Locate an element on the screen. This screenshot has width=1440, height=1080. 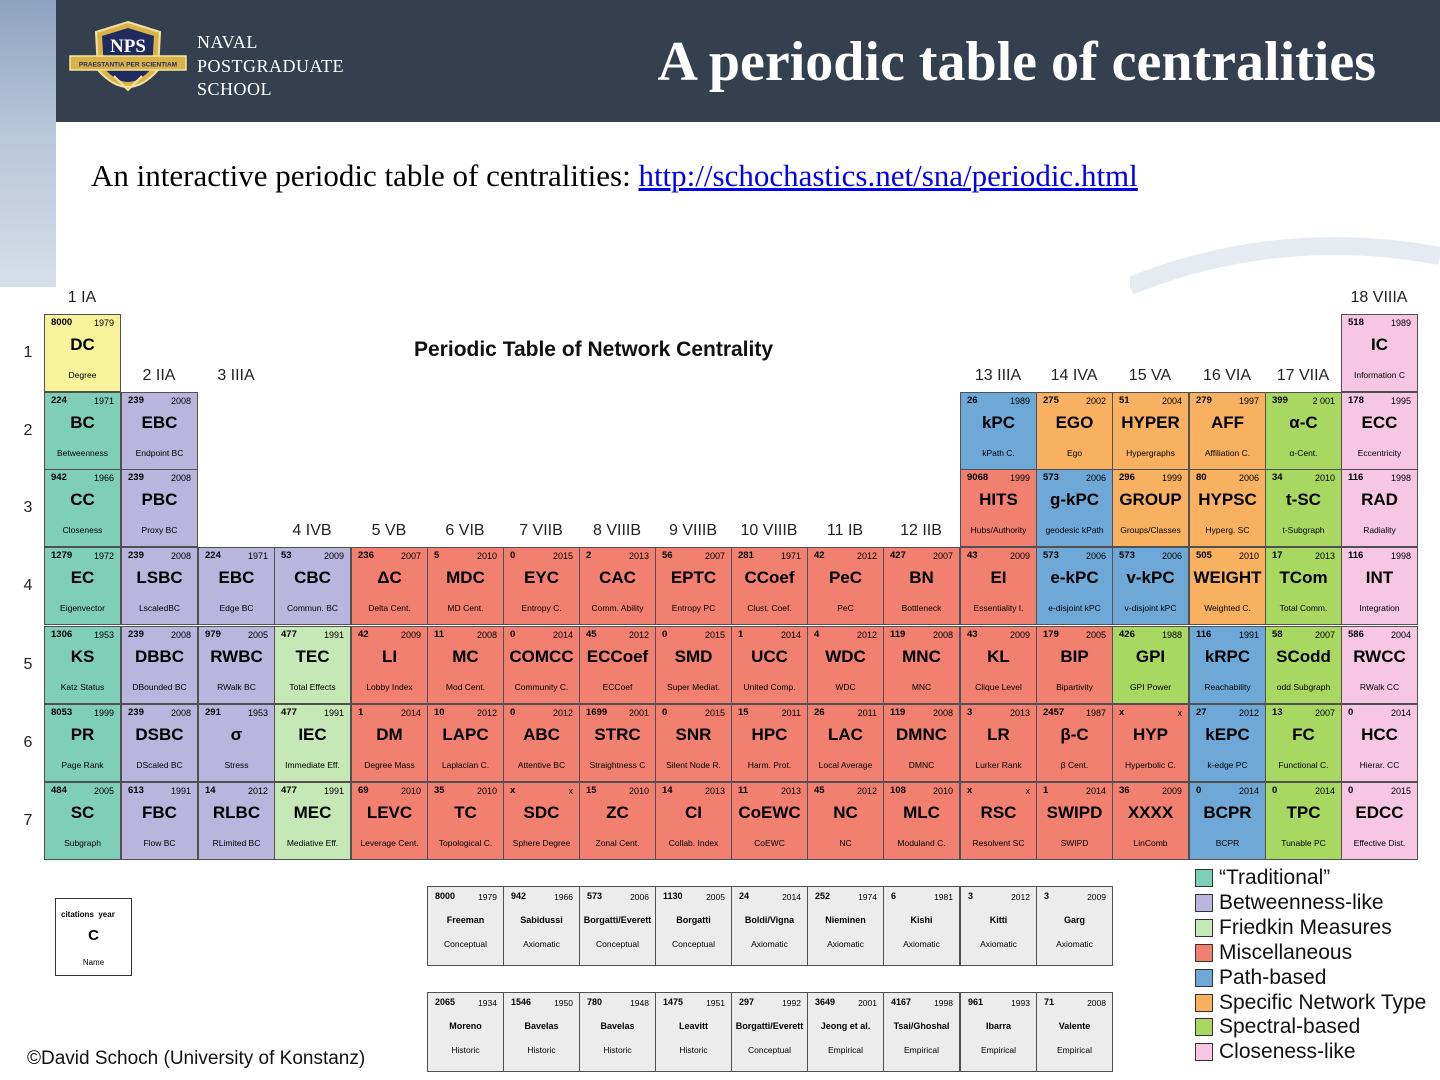
element-cell: 9068 1999 HITS Hubs/Authority is located at coordinates (998, 508).